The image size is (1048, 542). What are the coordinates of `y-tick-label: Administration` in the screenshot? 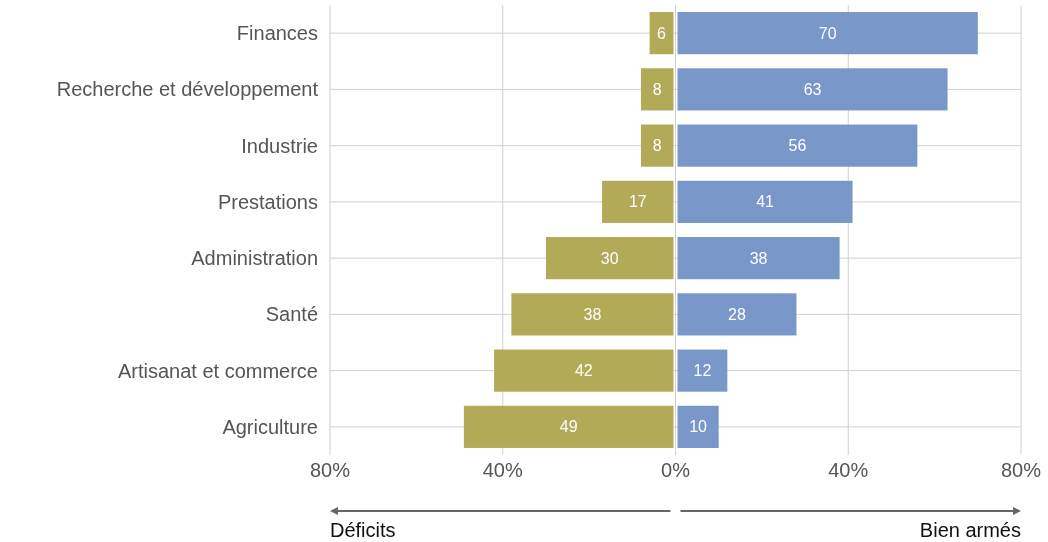 It's located at (254, 258).